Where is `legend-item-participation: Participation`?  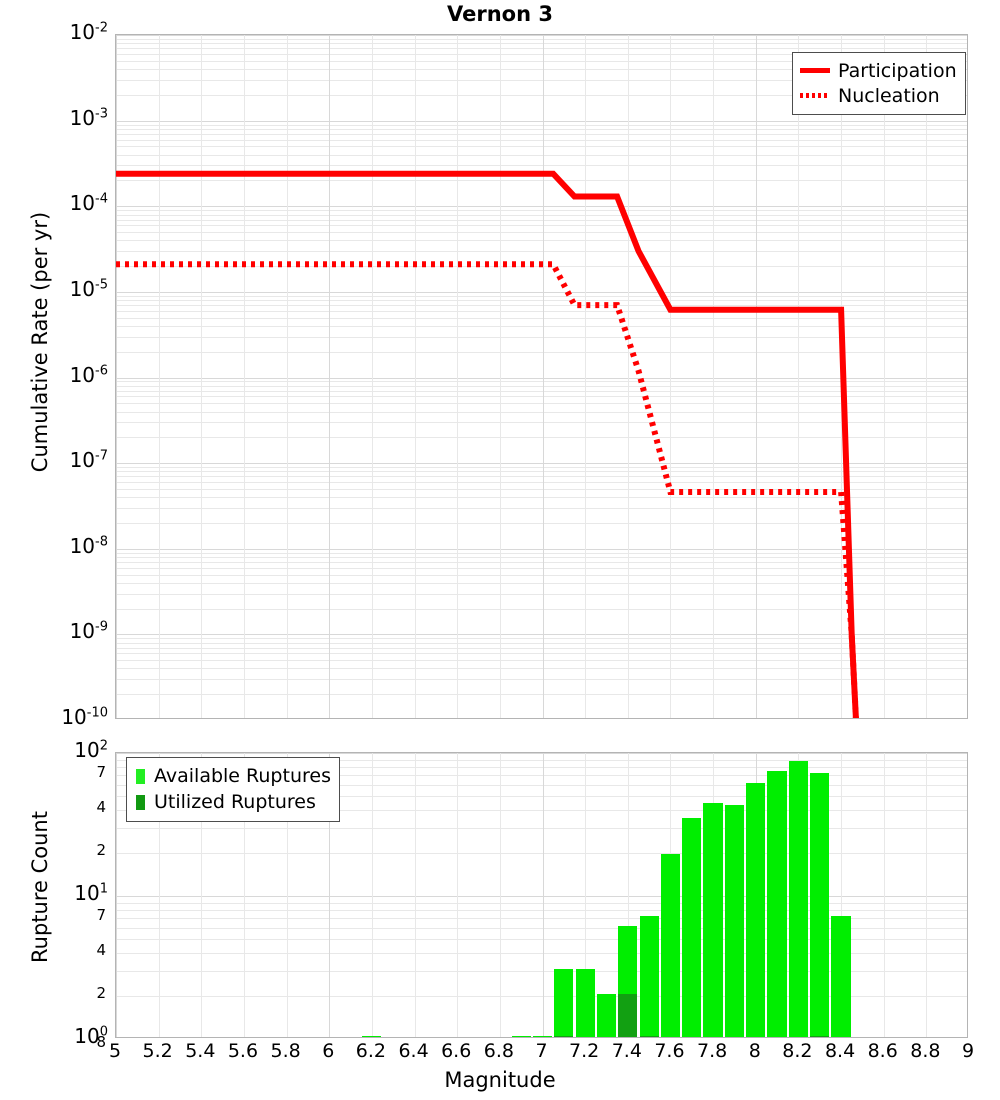 legend-item-participation: Participation is located at coordinates (878, 70).